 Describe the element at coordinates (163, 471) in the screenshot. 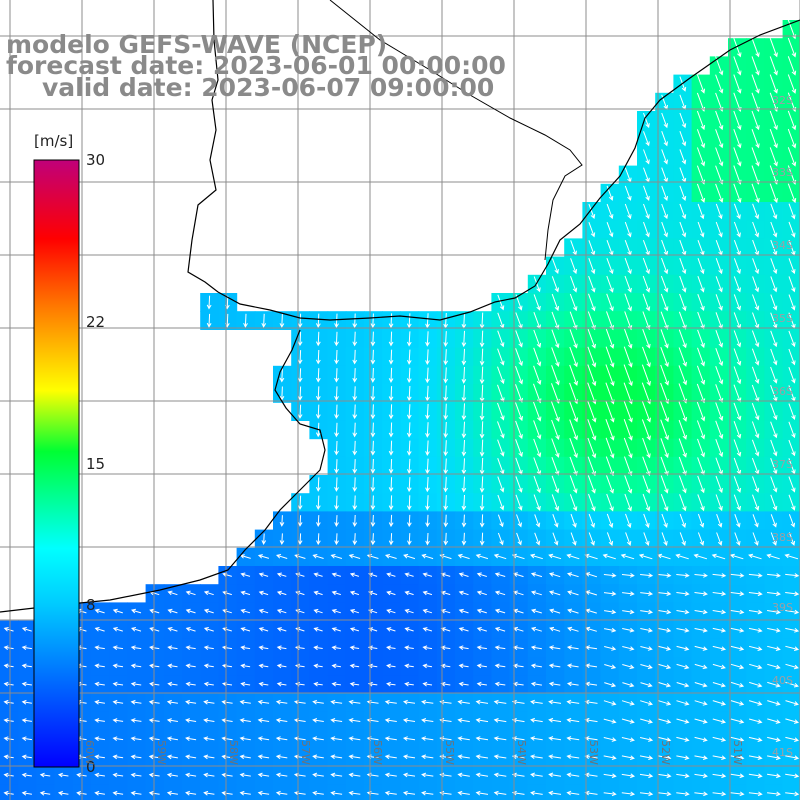

I see `coastline-river-plate` at that location.